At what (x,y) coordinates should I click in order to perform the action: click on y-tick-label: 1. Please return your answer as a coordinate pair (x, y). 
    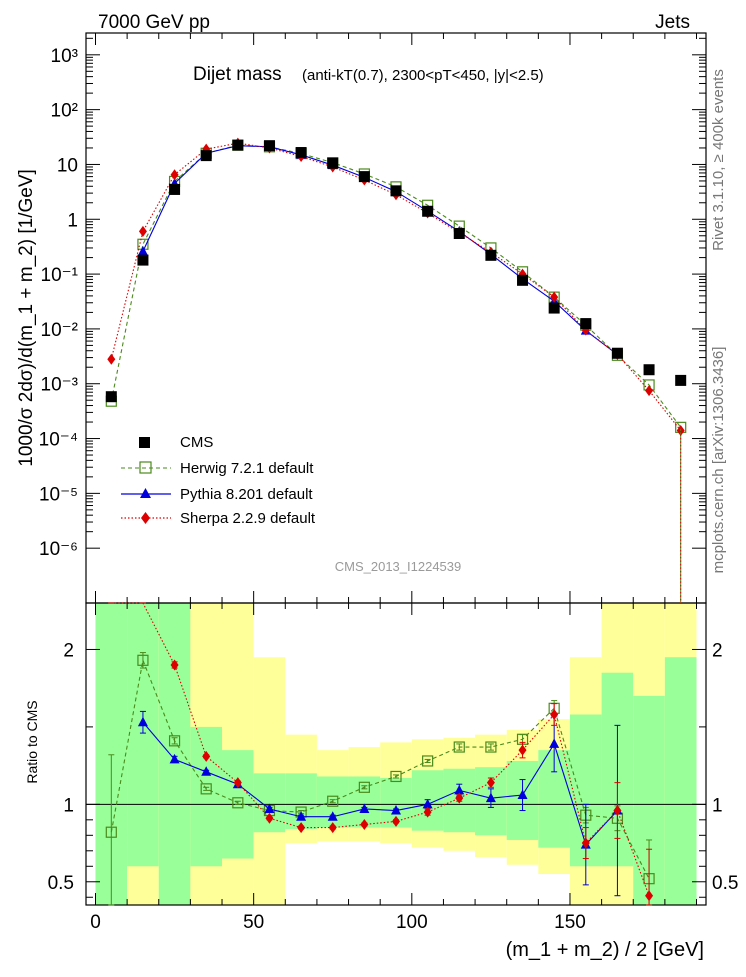
    Looking at the image, I should click on (72, 220).